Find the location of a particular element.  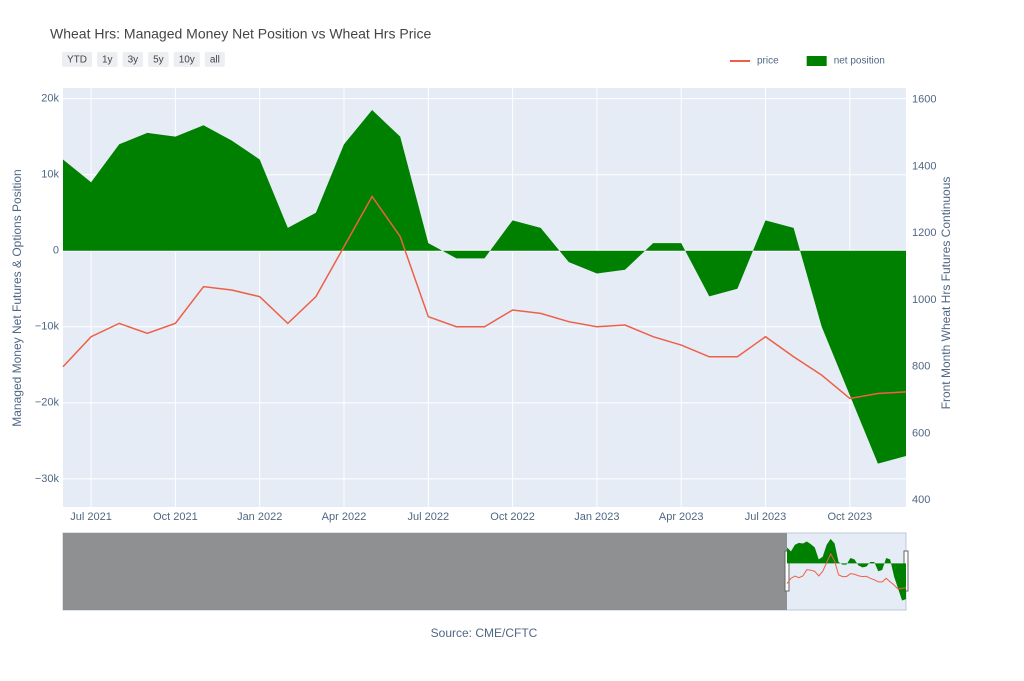

x-tick-label: Apr 2023 is located at coordinates (681, 517).